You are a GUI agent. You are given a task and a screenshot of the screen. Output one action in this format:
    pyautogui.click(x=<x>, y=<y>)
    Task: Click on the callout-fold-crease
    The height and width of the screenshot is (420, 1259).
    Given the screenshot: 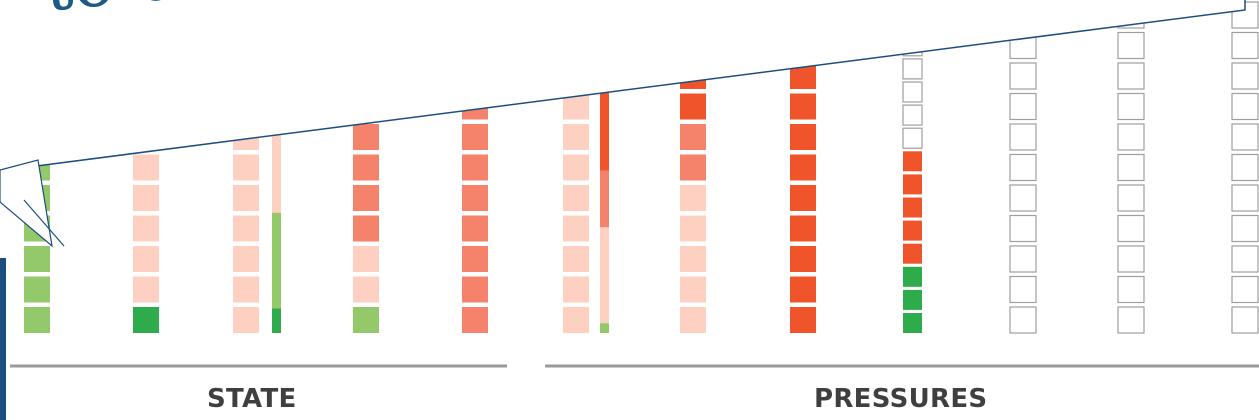 What is the action you would take?
    pyautogui.click(x=44, y=223)
    